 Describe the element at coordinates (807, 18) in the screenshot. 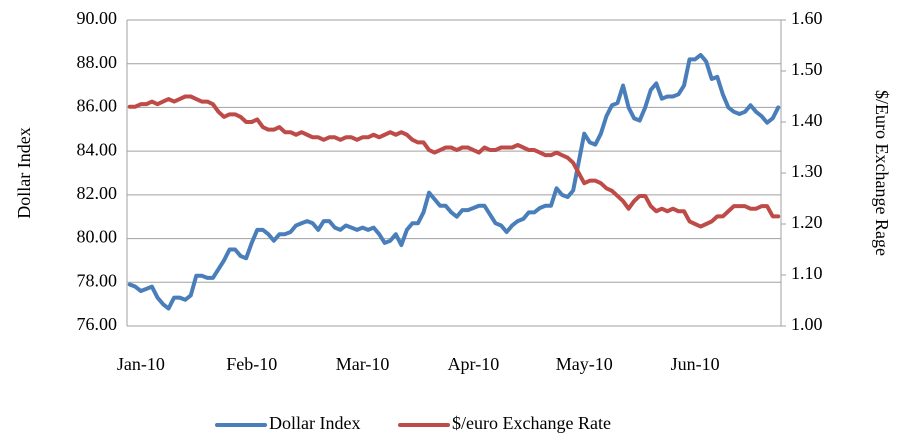

I see `y2-tick-label: 1.60` at that location.